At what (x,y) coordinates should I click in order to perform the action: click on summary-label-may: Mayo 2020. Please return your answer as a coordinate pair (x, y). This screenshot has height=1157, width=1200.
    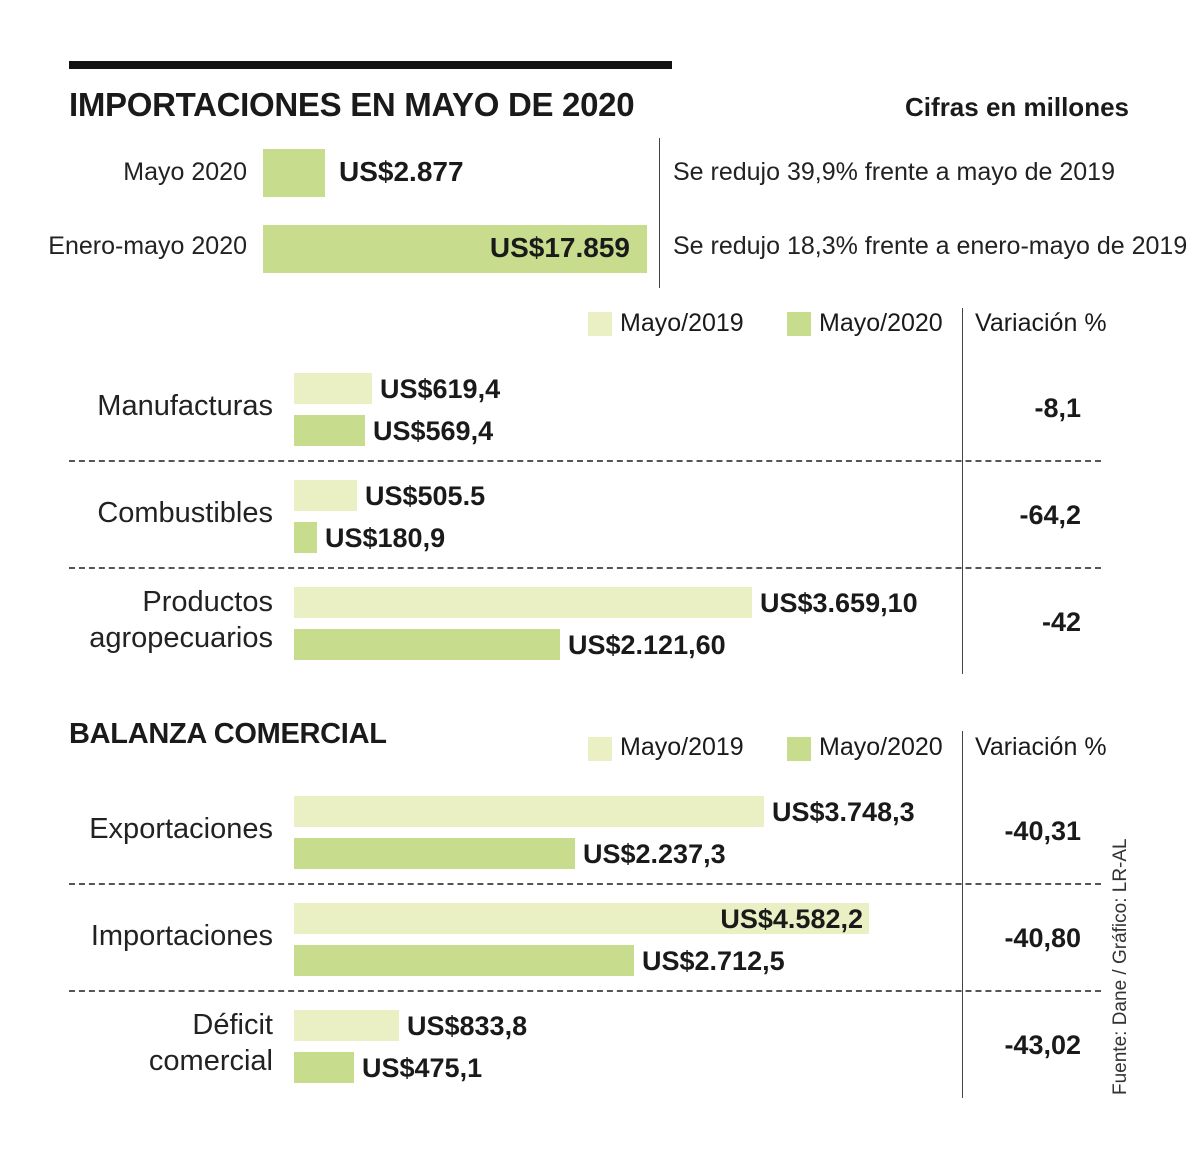
    Looking at the image, I should click on (185, 172).